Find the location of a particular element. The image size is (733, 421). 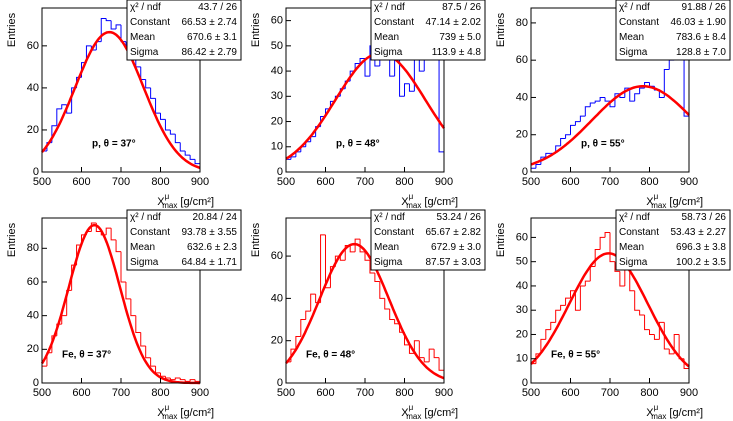

y-axis-label: Entries is located at coordinates (12, 29).